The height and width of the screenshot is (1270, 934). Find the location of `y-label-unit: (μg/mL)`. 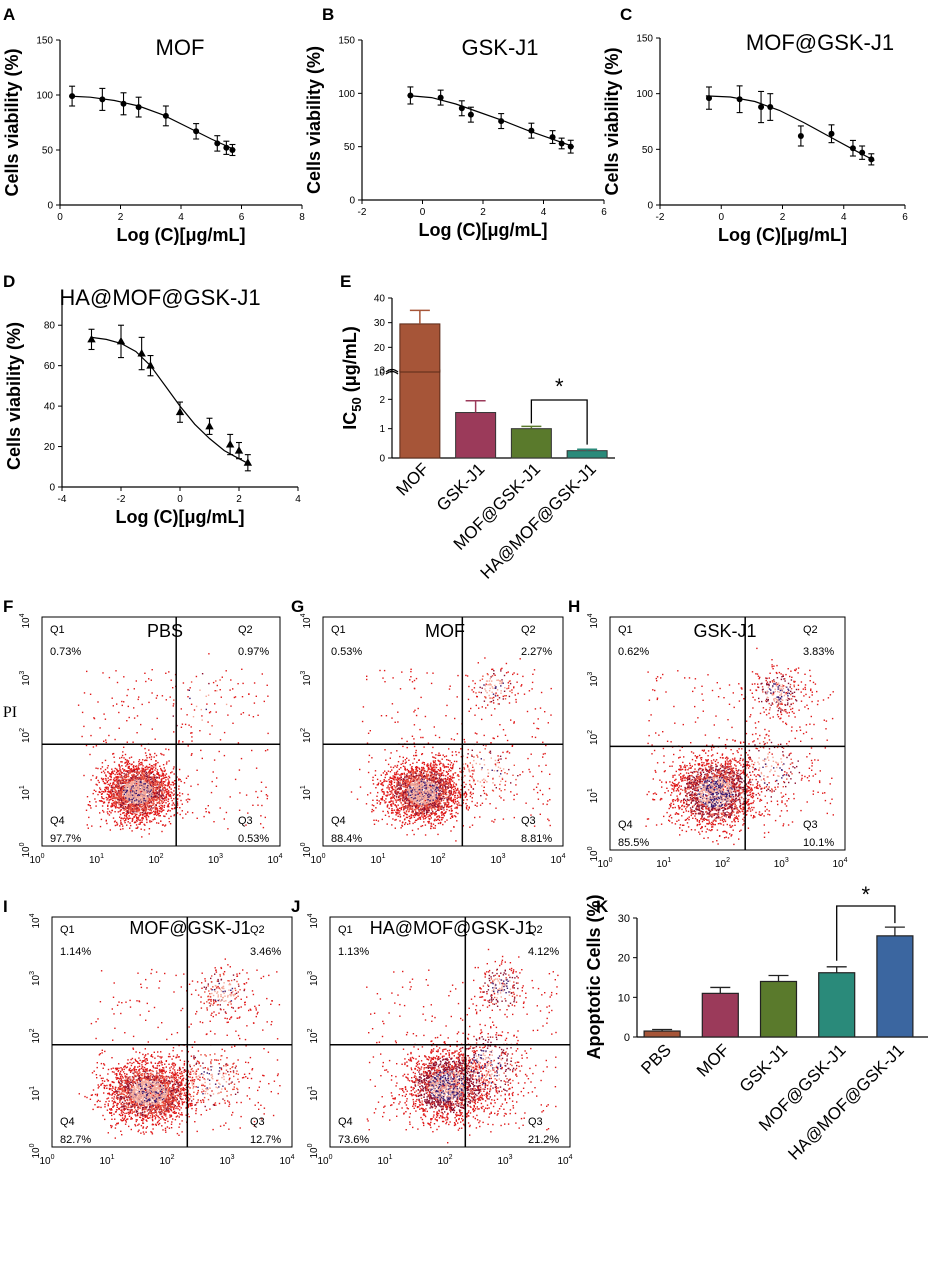

y-label-unit: (μg/mL) is located at coordinates (350, 361).